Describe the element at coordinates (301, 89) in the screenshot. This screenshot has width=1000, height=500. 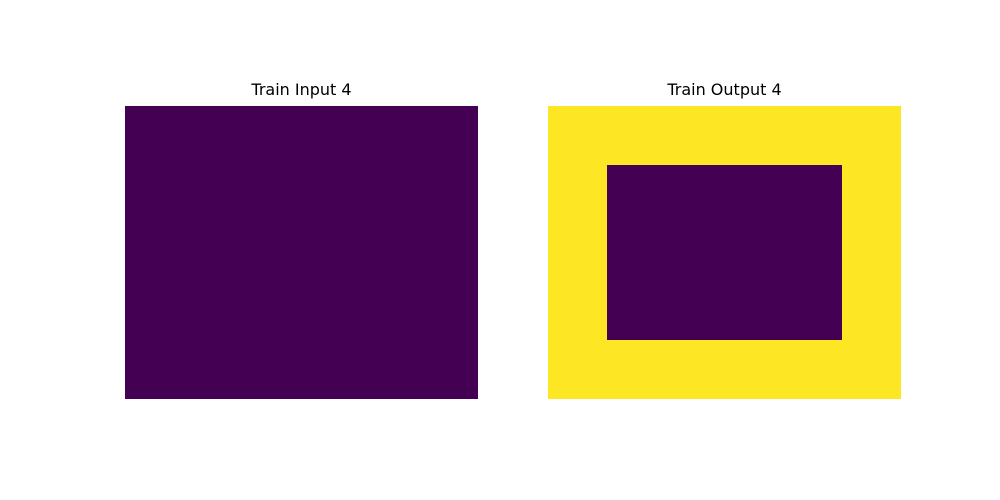
I see `train-input-title: Train Input 4` at that location.